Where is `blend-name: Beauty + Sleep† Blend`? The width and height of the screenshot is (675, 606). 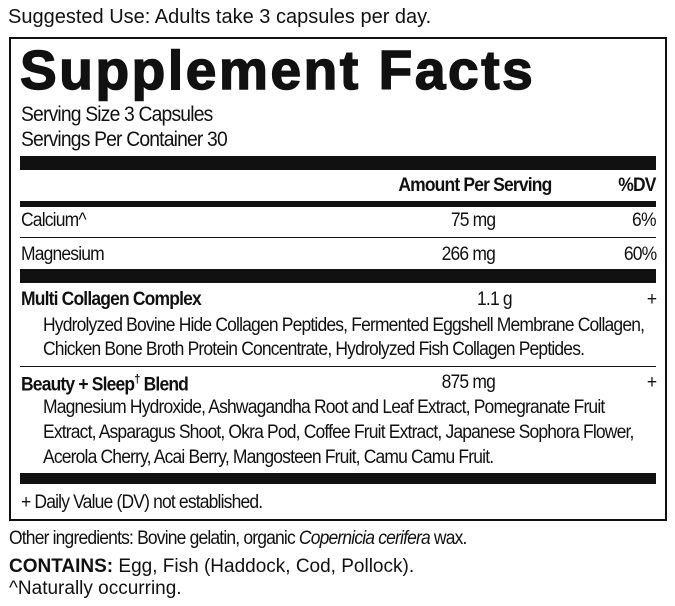 blend-name: Beauty + Sleep† Blend is located at coordinates (105, 384).